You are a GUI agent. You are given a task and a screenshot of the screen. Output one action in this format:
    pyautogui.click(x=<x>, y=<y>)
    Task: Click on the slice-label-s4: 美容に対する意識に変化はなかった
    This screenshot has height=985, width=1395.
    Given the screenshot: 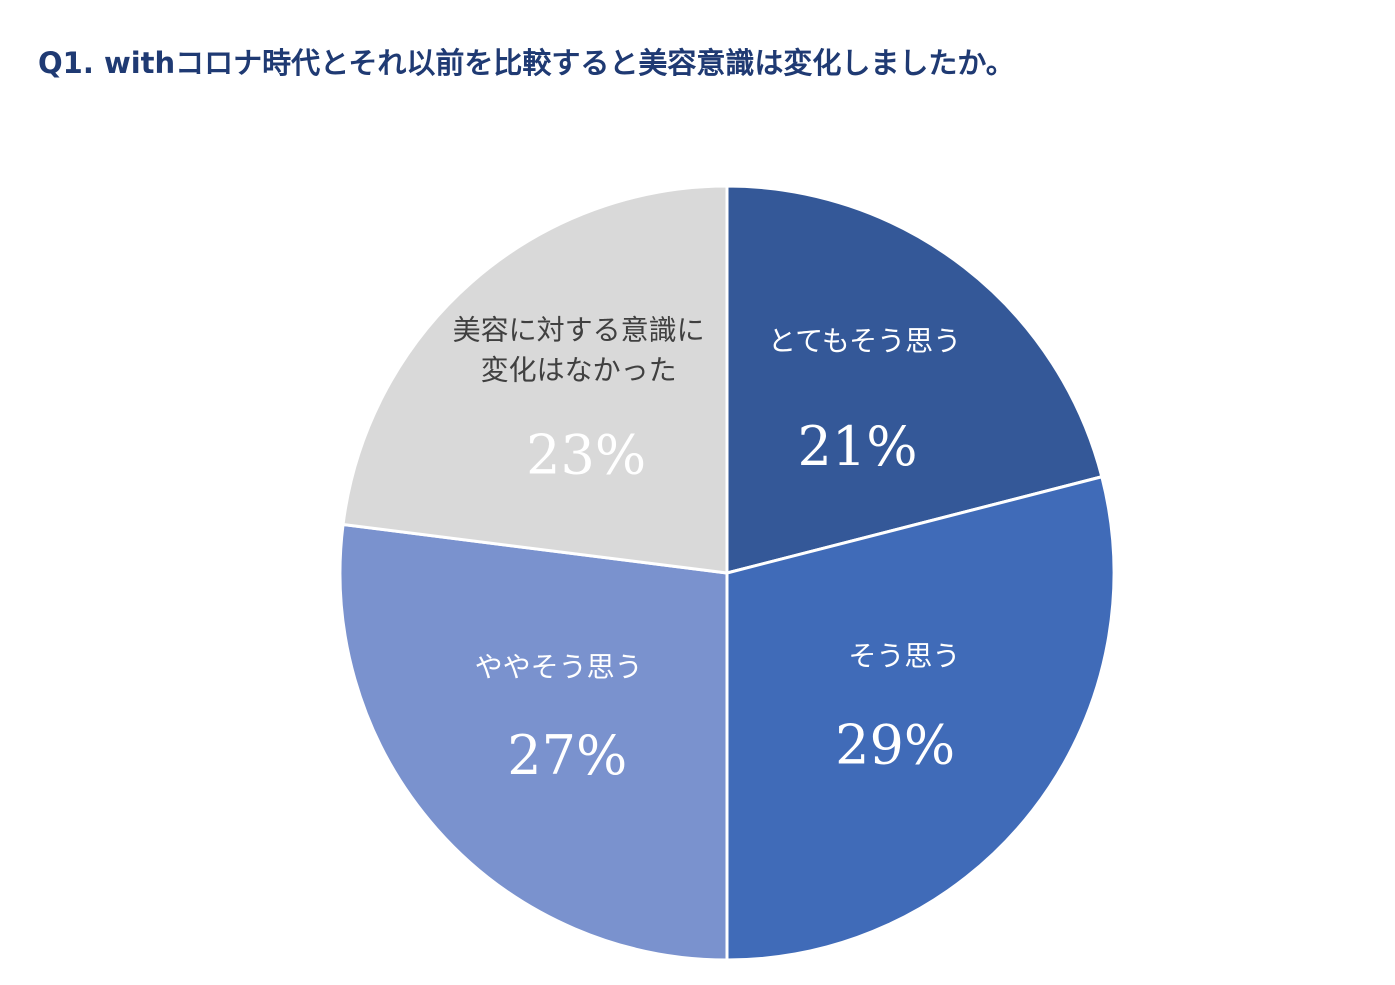 What is the action you would take?
    pyautogui.click(x=579, y=350)
    